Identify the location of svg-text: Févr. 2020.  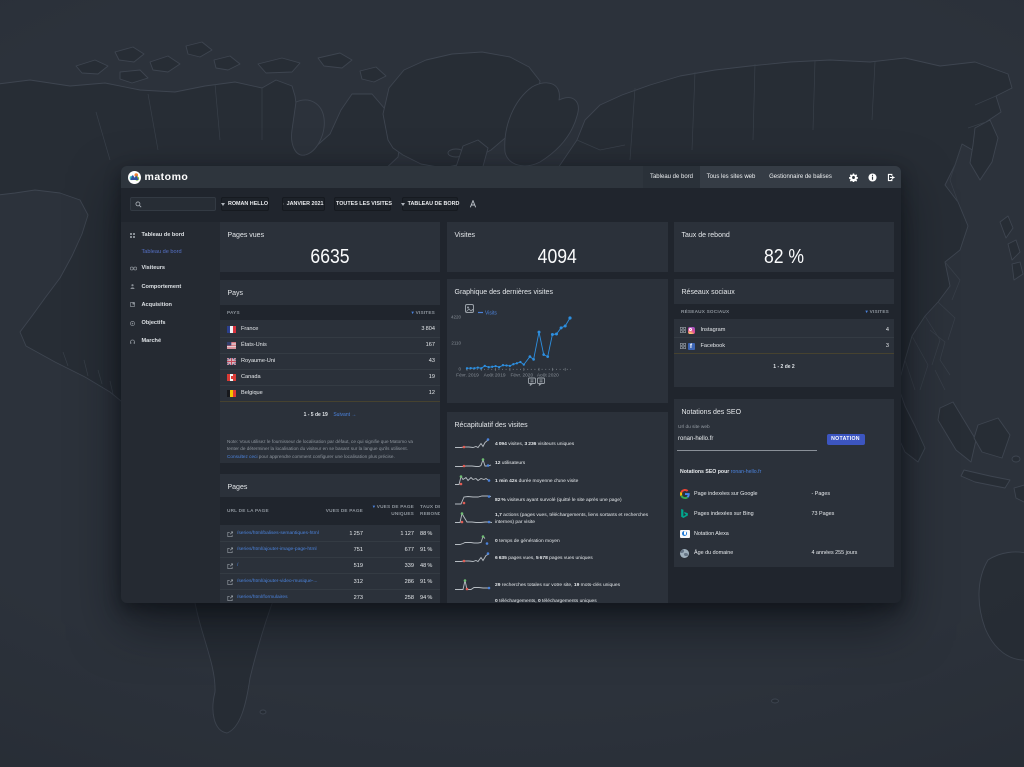
(521, 375).